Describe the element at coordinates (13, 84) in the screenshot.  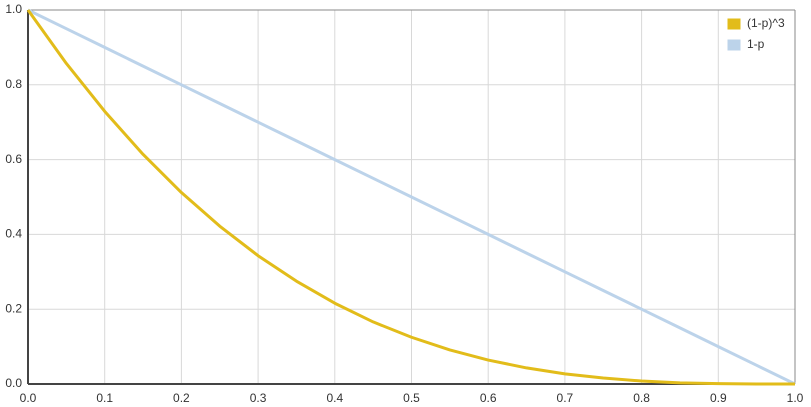
I see `y-tick-label: 0.8` at that location.